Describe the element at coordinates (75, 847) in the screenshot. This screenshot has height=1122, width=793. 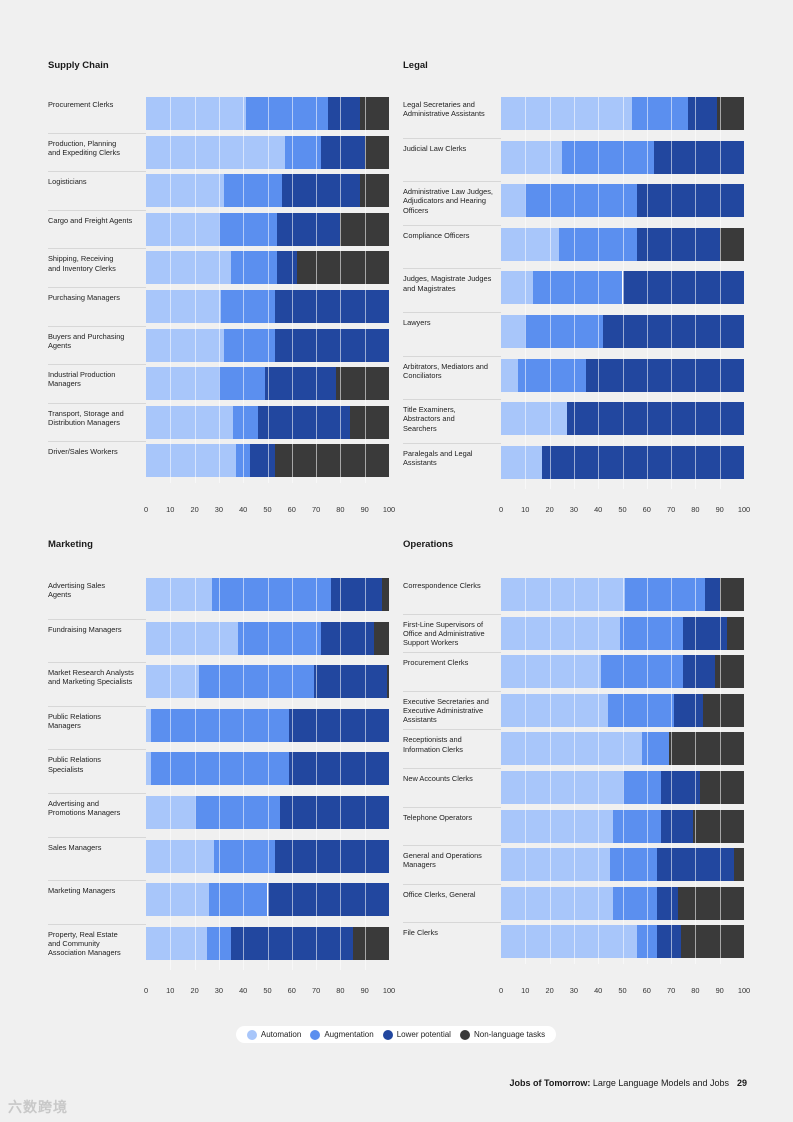
I see `category-label: Sales Managers` at that location.